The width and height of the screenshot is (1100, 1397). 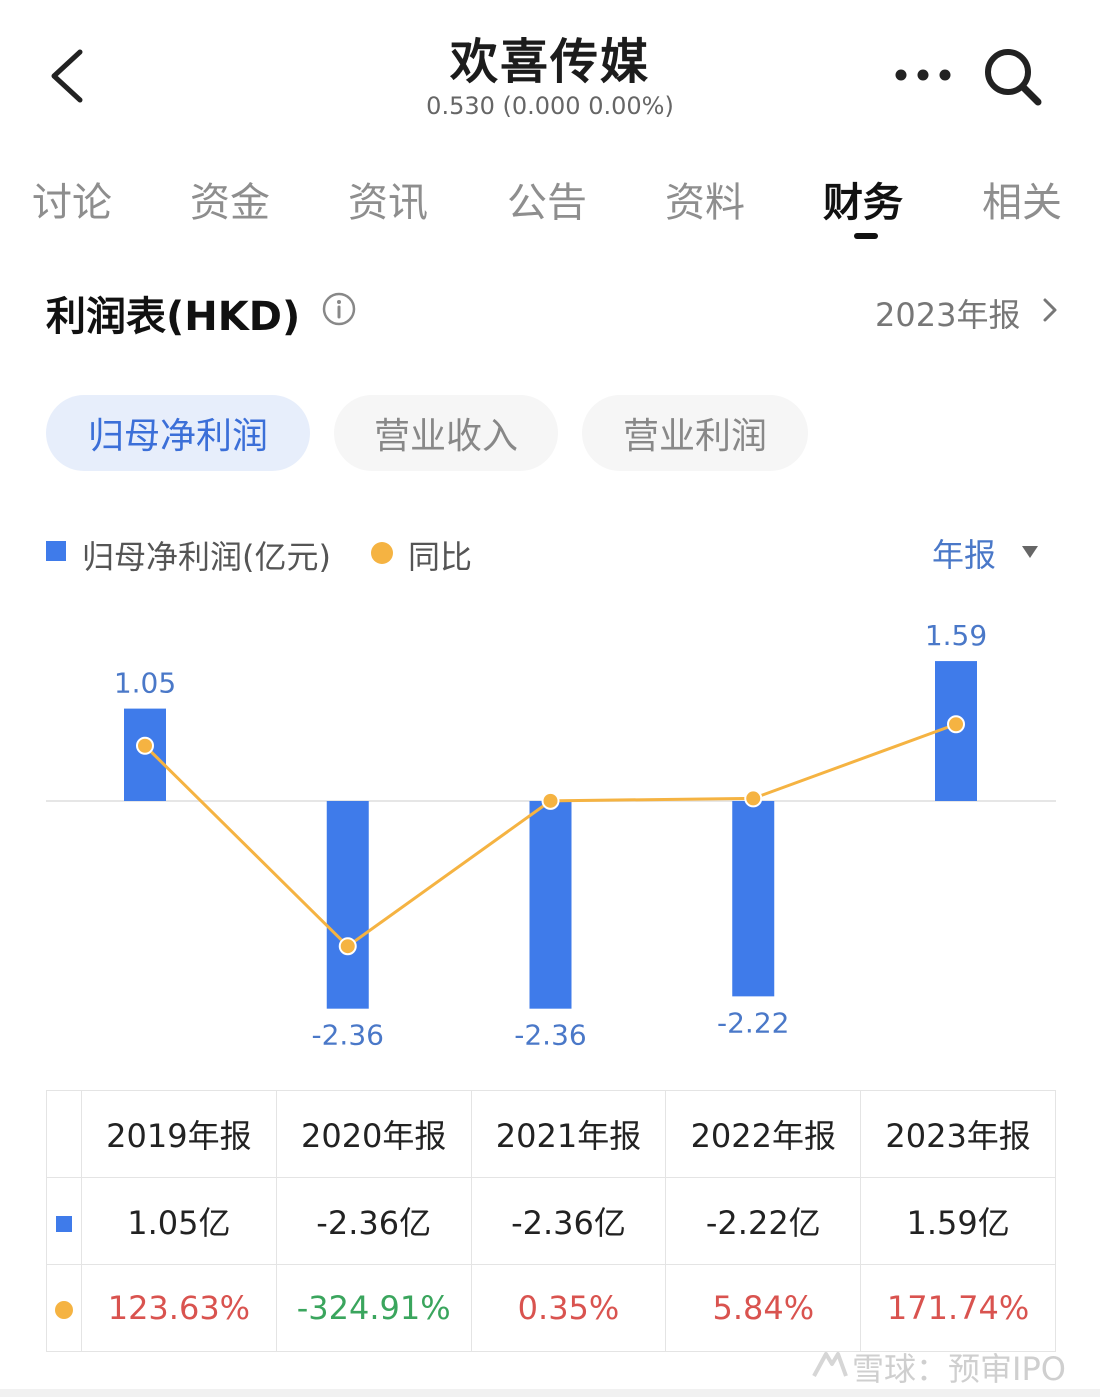 What do you see at coordinates (568, 1134) in the screenshot?
I see `table-header-cell: 2021年报` at bounding box center [568, 1134].